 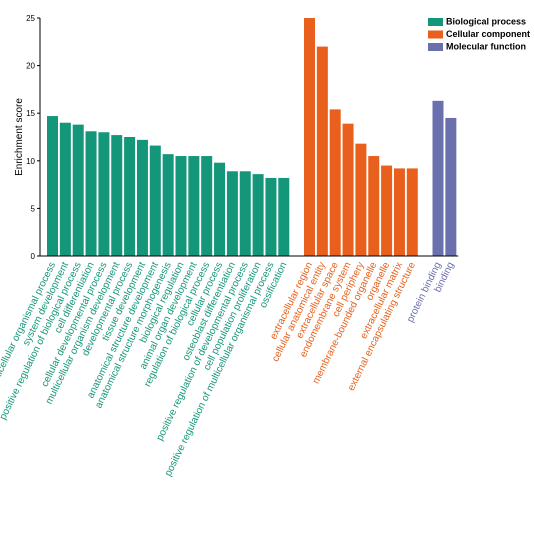 What do you see at coordinates (30, 18) in the screenshot?
I see `y-tick-label: 25` at bounding box center [30, 18].